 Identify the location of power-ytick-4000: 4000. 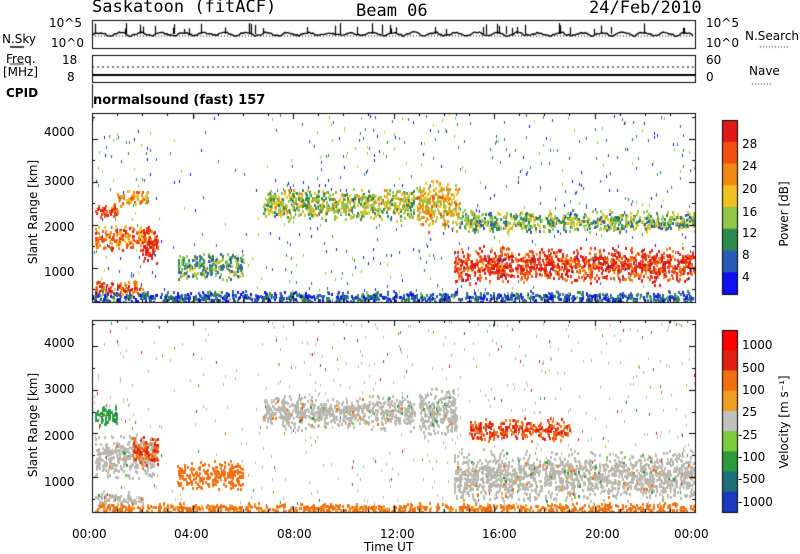
(59, 132).